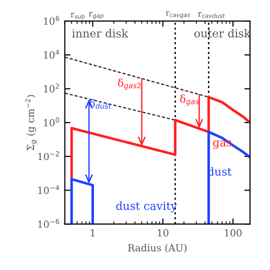  Describe the element at coordinates (146, 206) in the screenshot. I see `annotation: dust cavity` at that location.